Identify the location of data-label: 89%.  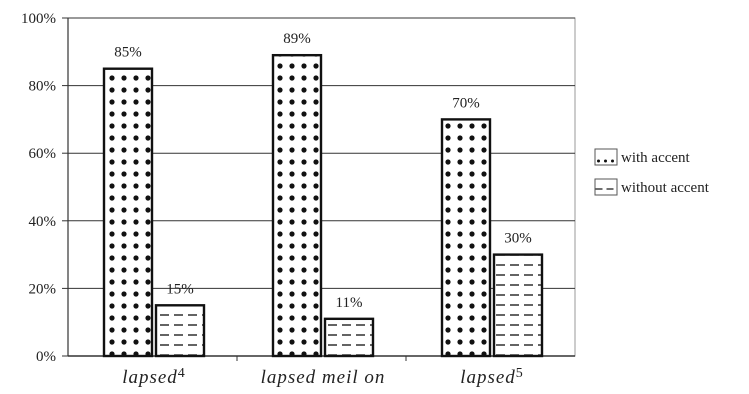
(297, 39).